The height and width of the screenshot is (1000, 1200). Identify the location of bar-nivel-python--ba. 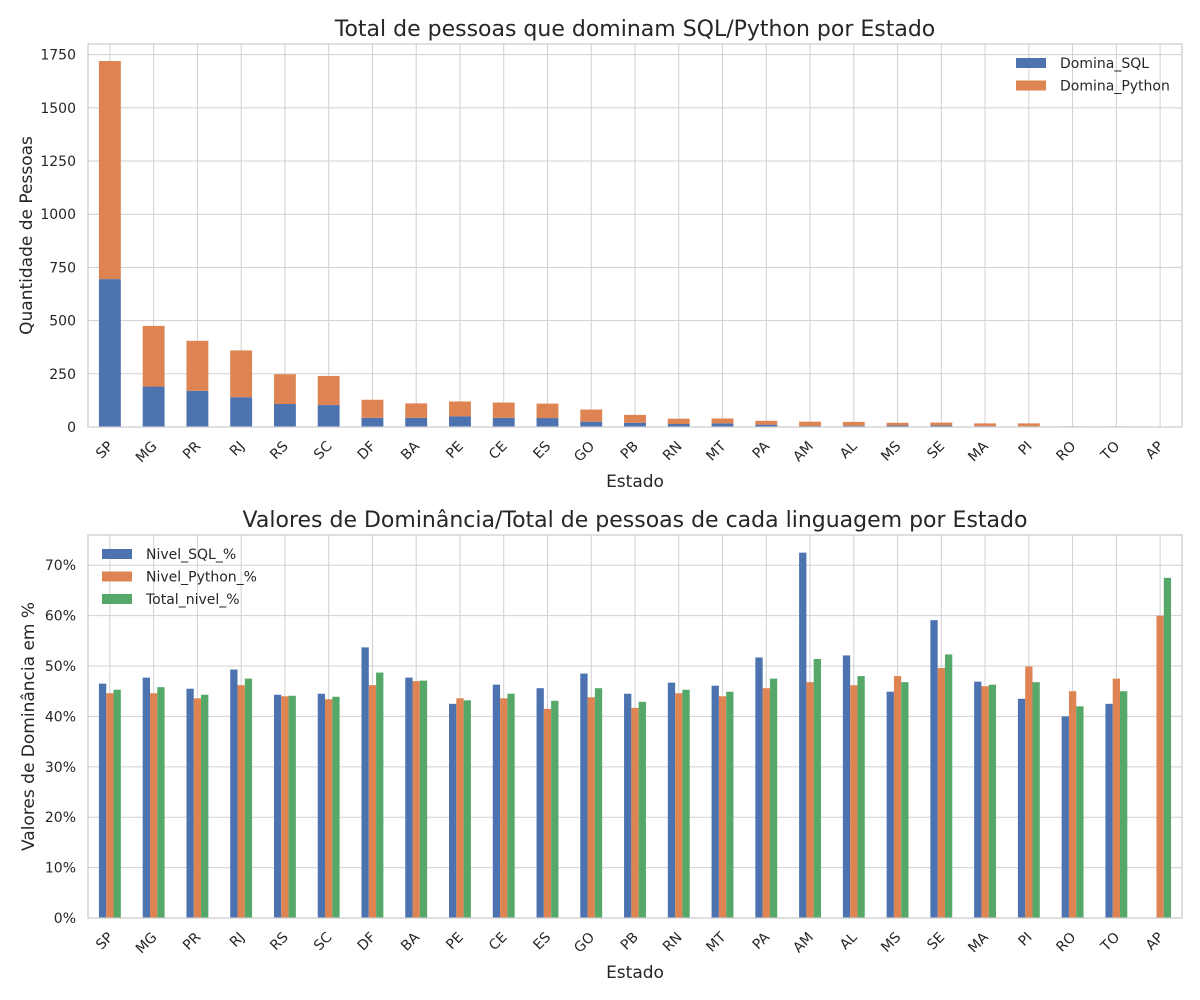
(416, 799).